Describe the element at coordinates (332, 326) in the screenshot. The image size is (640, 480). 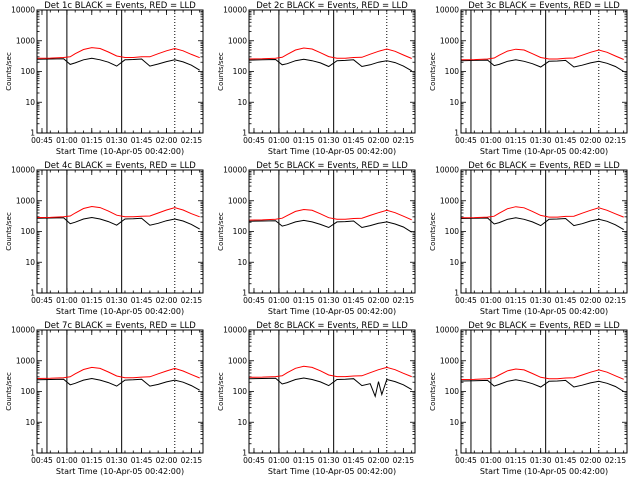
I see `panel-title: Det 8c BLACK = Events, RED = LLD` at that location.